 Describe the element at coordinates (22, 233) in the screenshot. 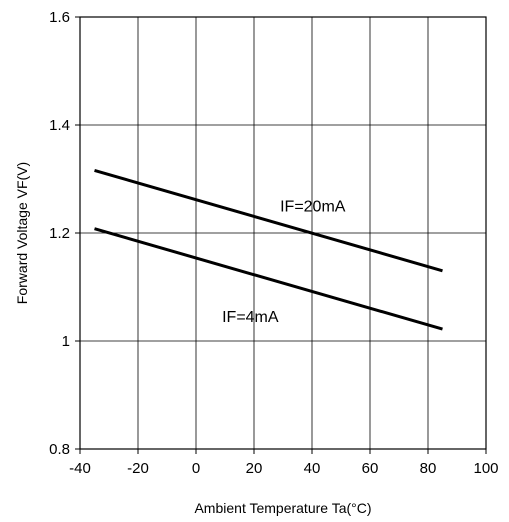

I see `y-axis-title: Forward Voltage VF(V)` at that location.